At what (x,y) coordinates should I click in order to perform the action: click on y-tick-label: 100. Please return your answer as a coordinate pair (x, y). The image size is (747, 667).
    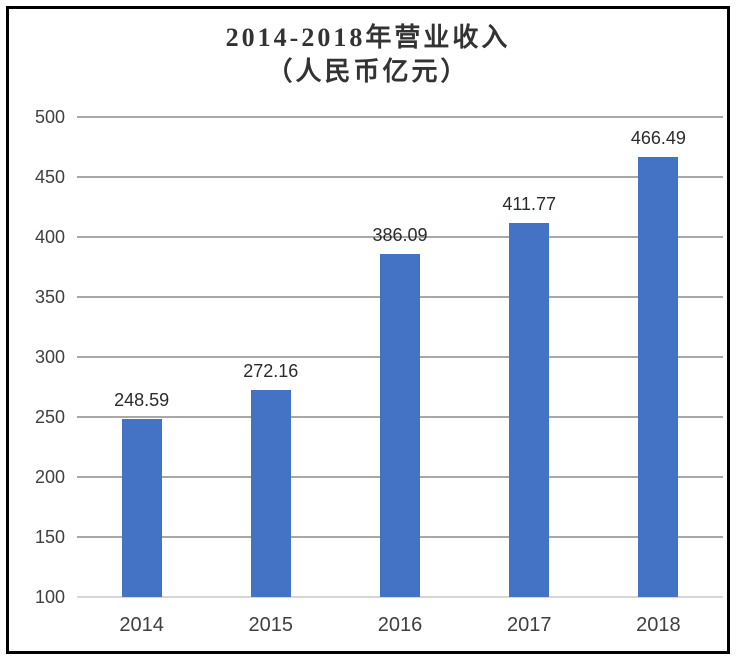
    Looking at the image, I should click on (49, 597).